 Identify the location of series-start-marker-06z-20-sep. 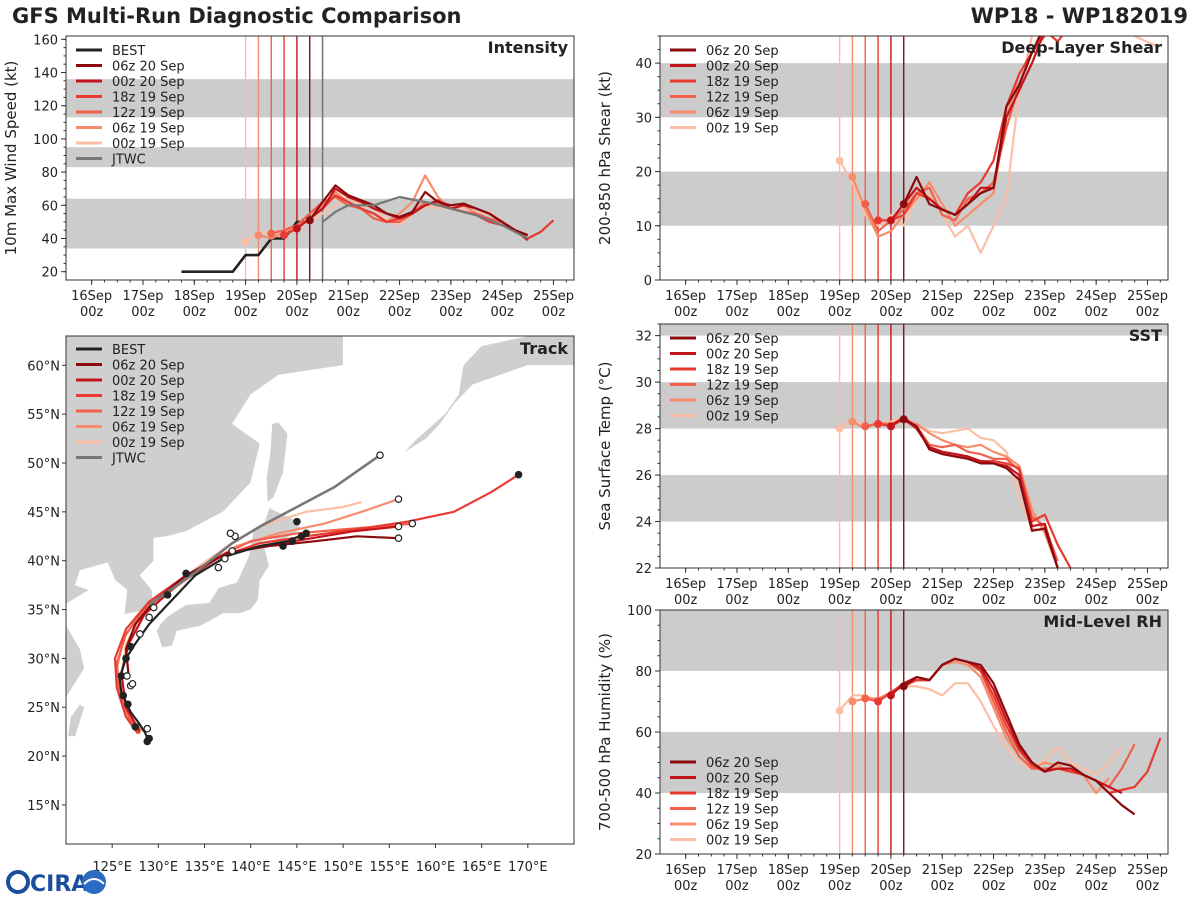
(903, 686).